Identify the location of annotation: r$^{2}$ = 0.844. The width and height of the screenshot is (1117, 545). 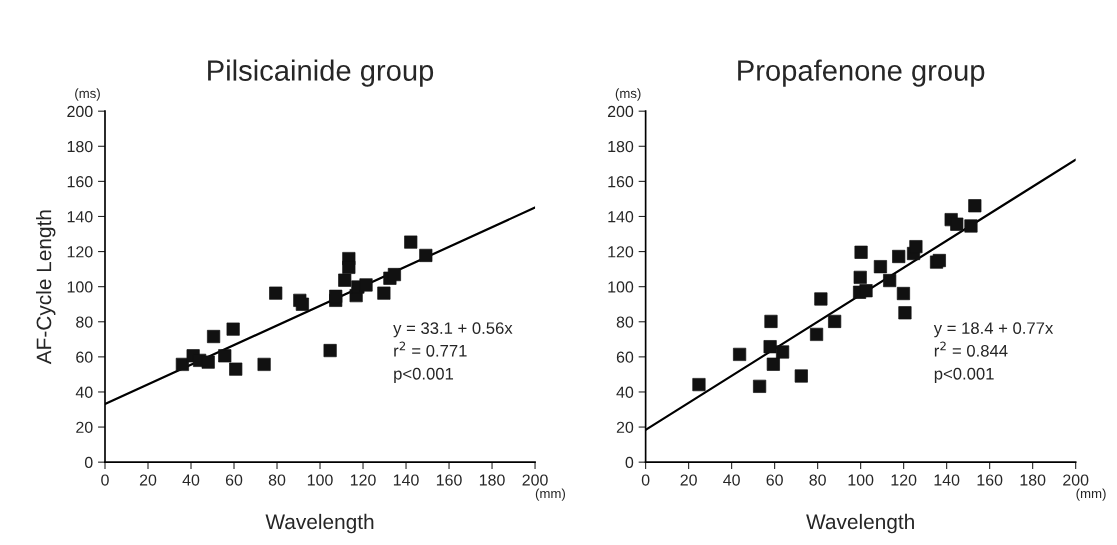
(971, 349).